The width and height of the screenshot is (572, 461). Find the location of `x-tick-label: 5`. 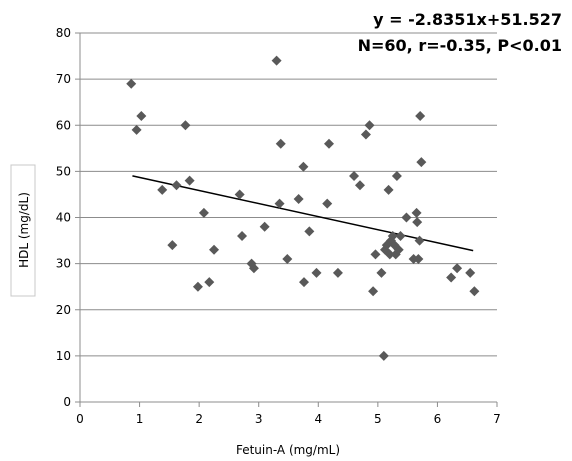

x-tick-label: 5 is located at coordinates (378, 419).